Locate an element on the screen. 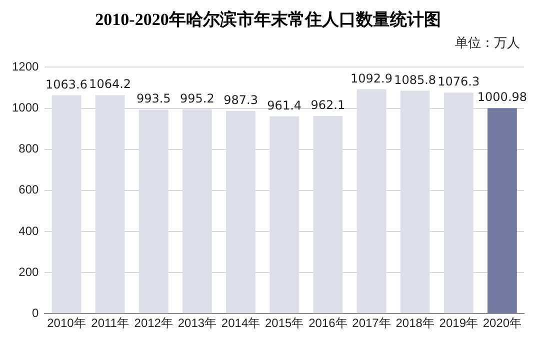 The height and width of the screenshot is (339, 536). y-tick-label: 200 is located at coordinates (29, 271).